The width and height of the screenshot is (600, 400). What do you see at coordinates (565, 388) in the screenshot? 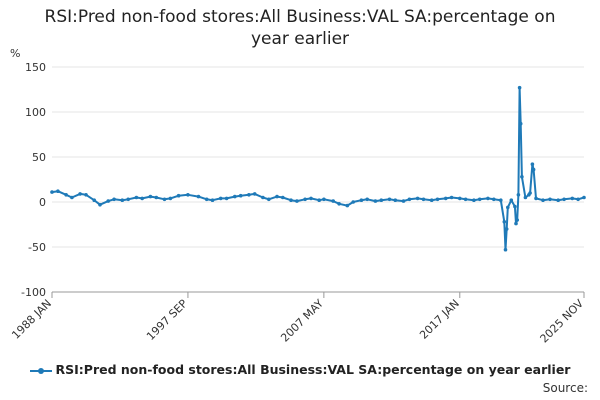
I see `source-label: Source:` at bounding box center [565, 388].